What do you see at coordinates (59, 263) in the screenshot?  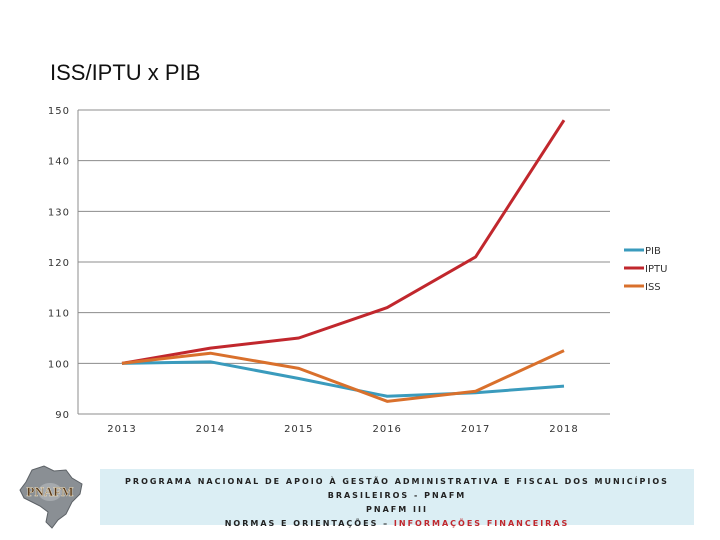 I see `y-tick-label: 120` at bounding box center [59, 263].